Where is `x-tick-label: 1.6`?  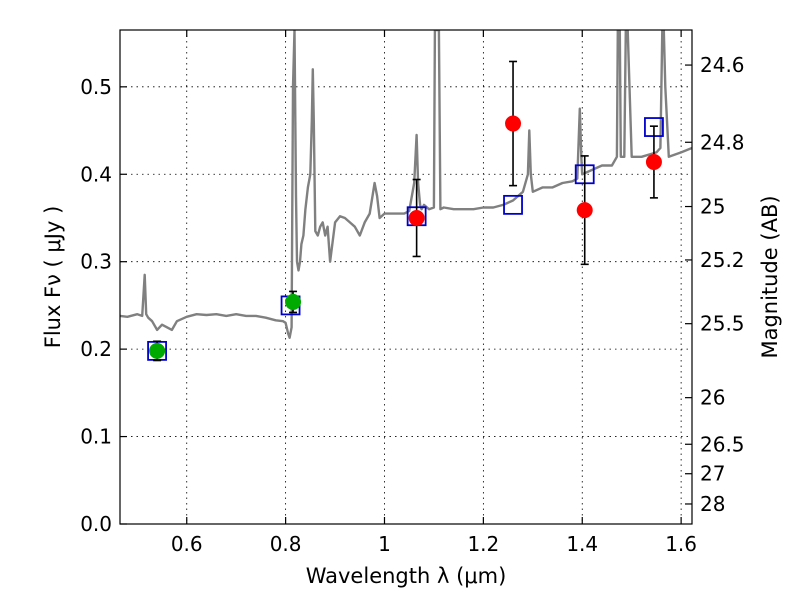
x-tick-label: 1.6 is located at coordinates (681, 544).